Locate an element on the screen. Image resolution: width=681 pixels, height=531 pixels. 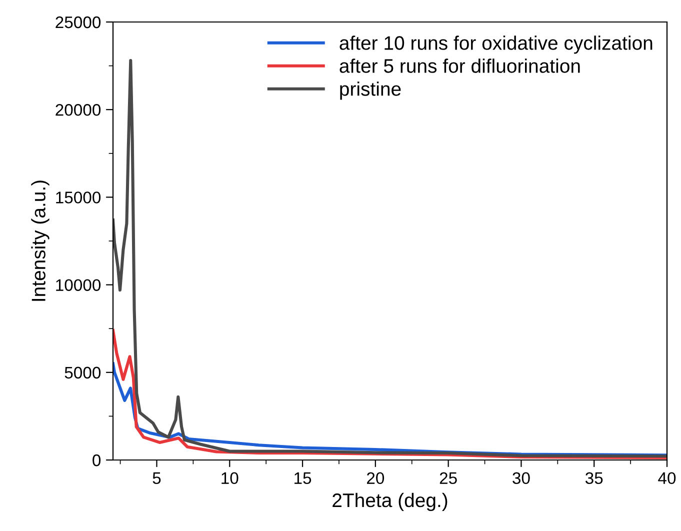
y-tick-label: 0 is located at coordinates (96, 460).